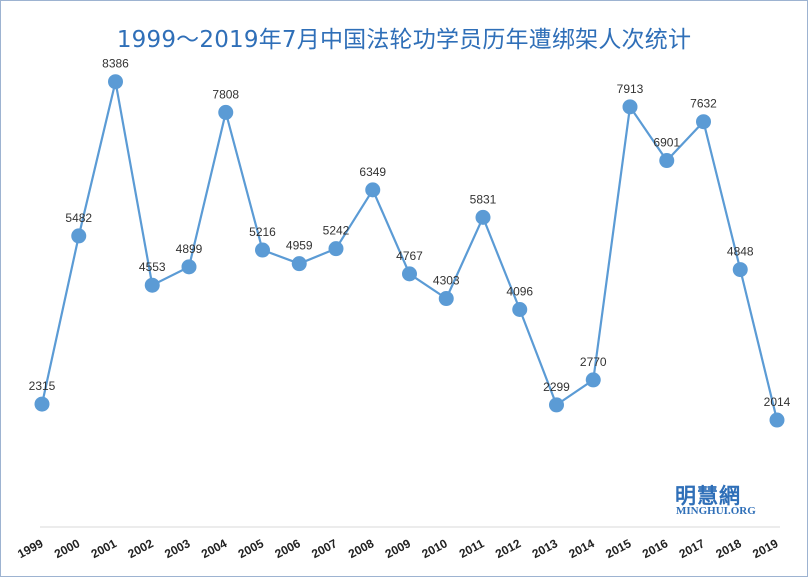 The width and height of the screenshot is (808, 577). What do you see at coordinates (556, 387) in the screenshot?
I see `data-label-2013: 2299` at bounding box center [556, 387].